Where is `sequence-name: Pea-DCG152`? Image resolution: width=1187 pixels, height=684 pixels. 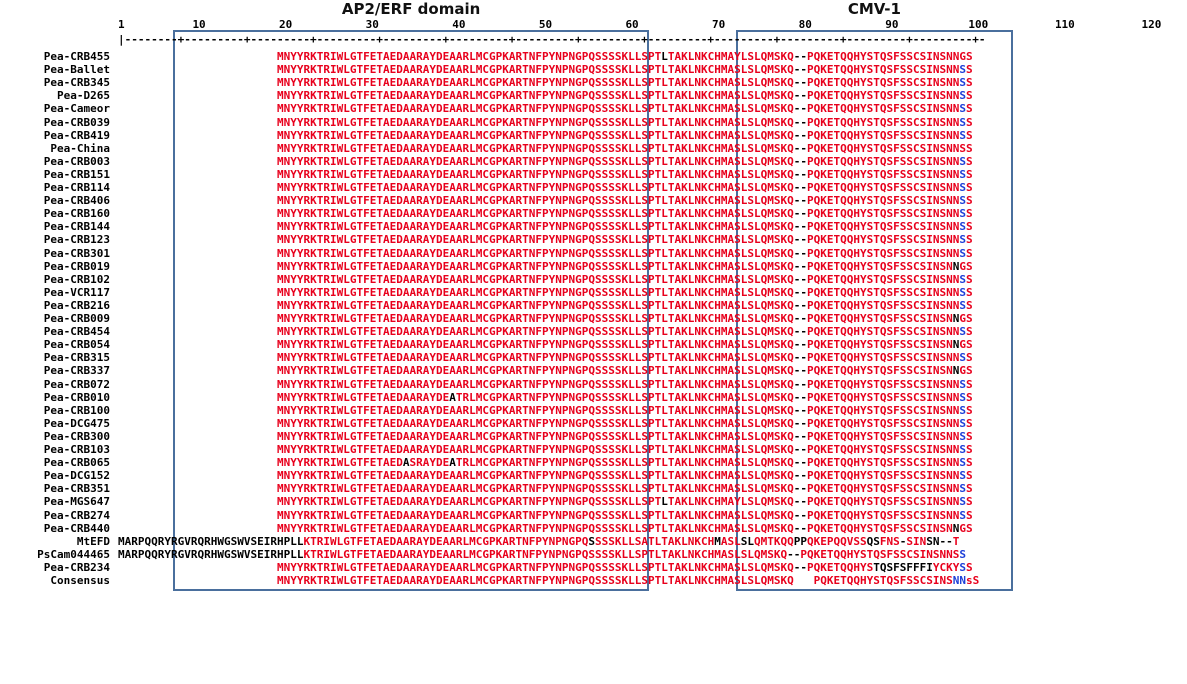
sequence-name: Pea-DCG152 is located at coordinates (76, 476).